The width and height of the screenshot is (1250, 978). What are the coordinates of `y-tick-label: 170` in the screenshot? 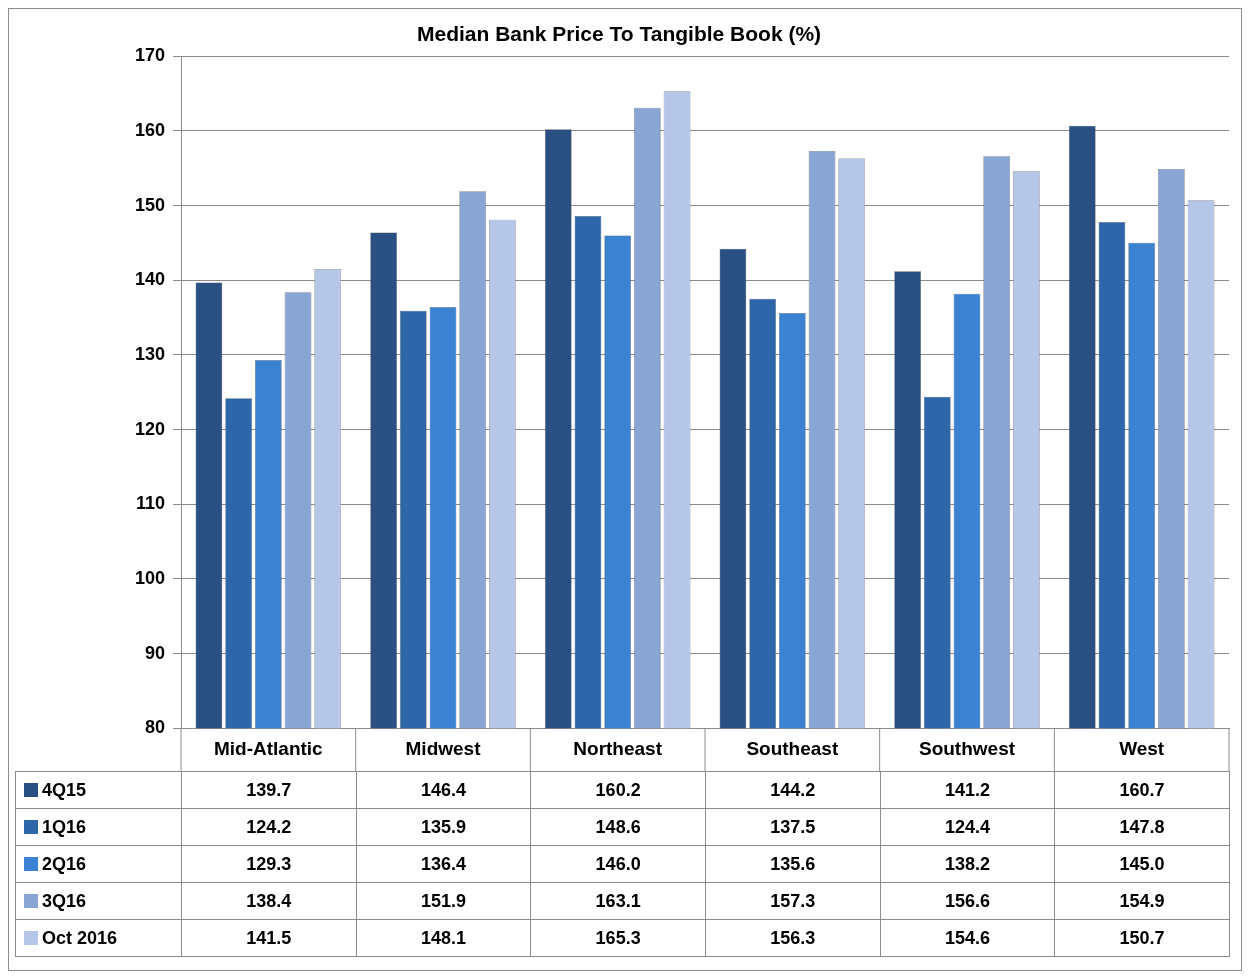 It's located at (149, 55).